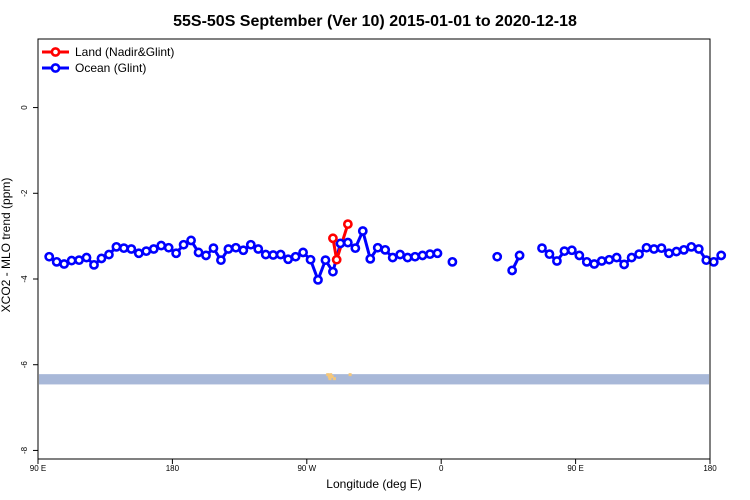 This screenshot has width=750, height=500. I want to click on legend-land-marker, so click(55, 52).